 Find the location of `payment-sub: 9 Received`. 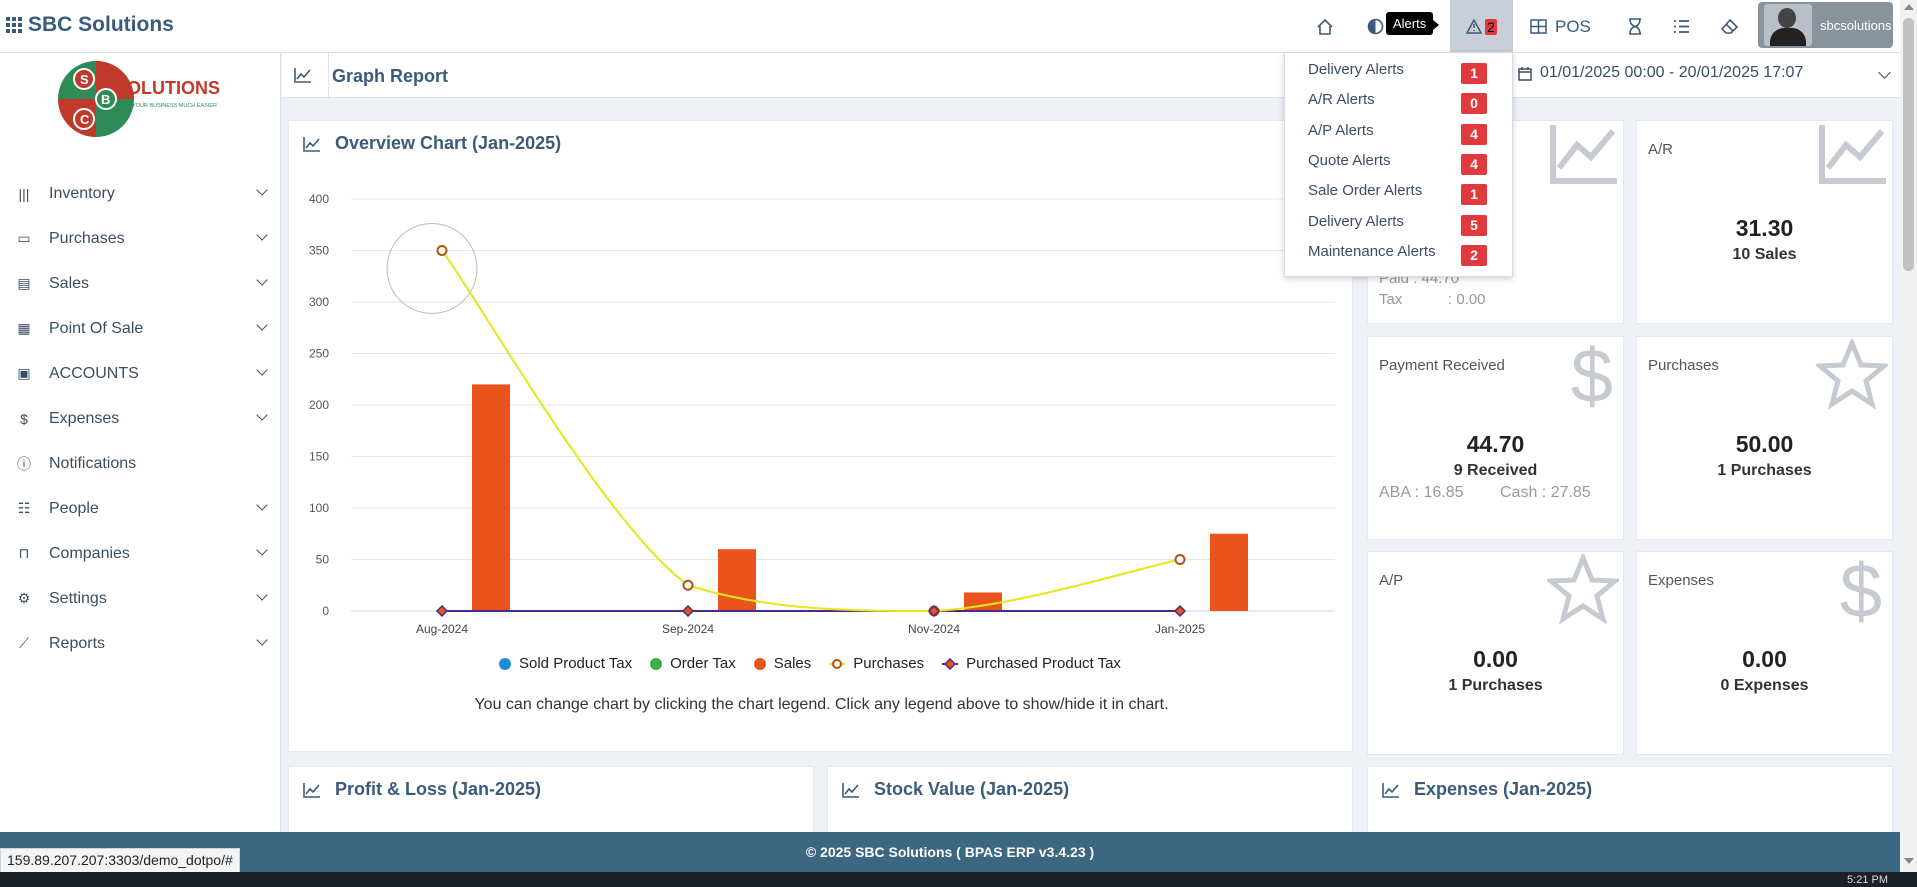

payment-sub: 9 Received is located at coordinates (1495, 470).